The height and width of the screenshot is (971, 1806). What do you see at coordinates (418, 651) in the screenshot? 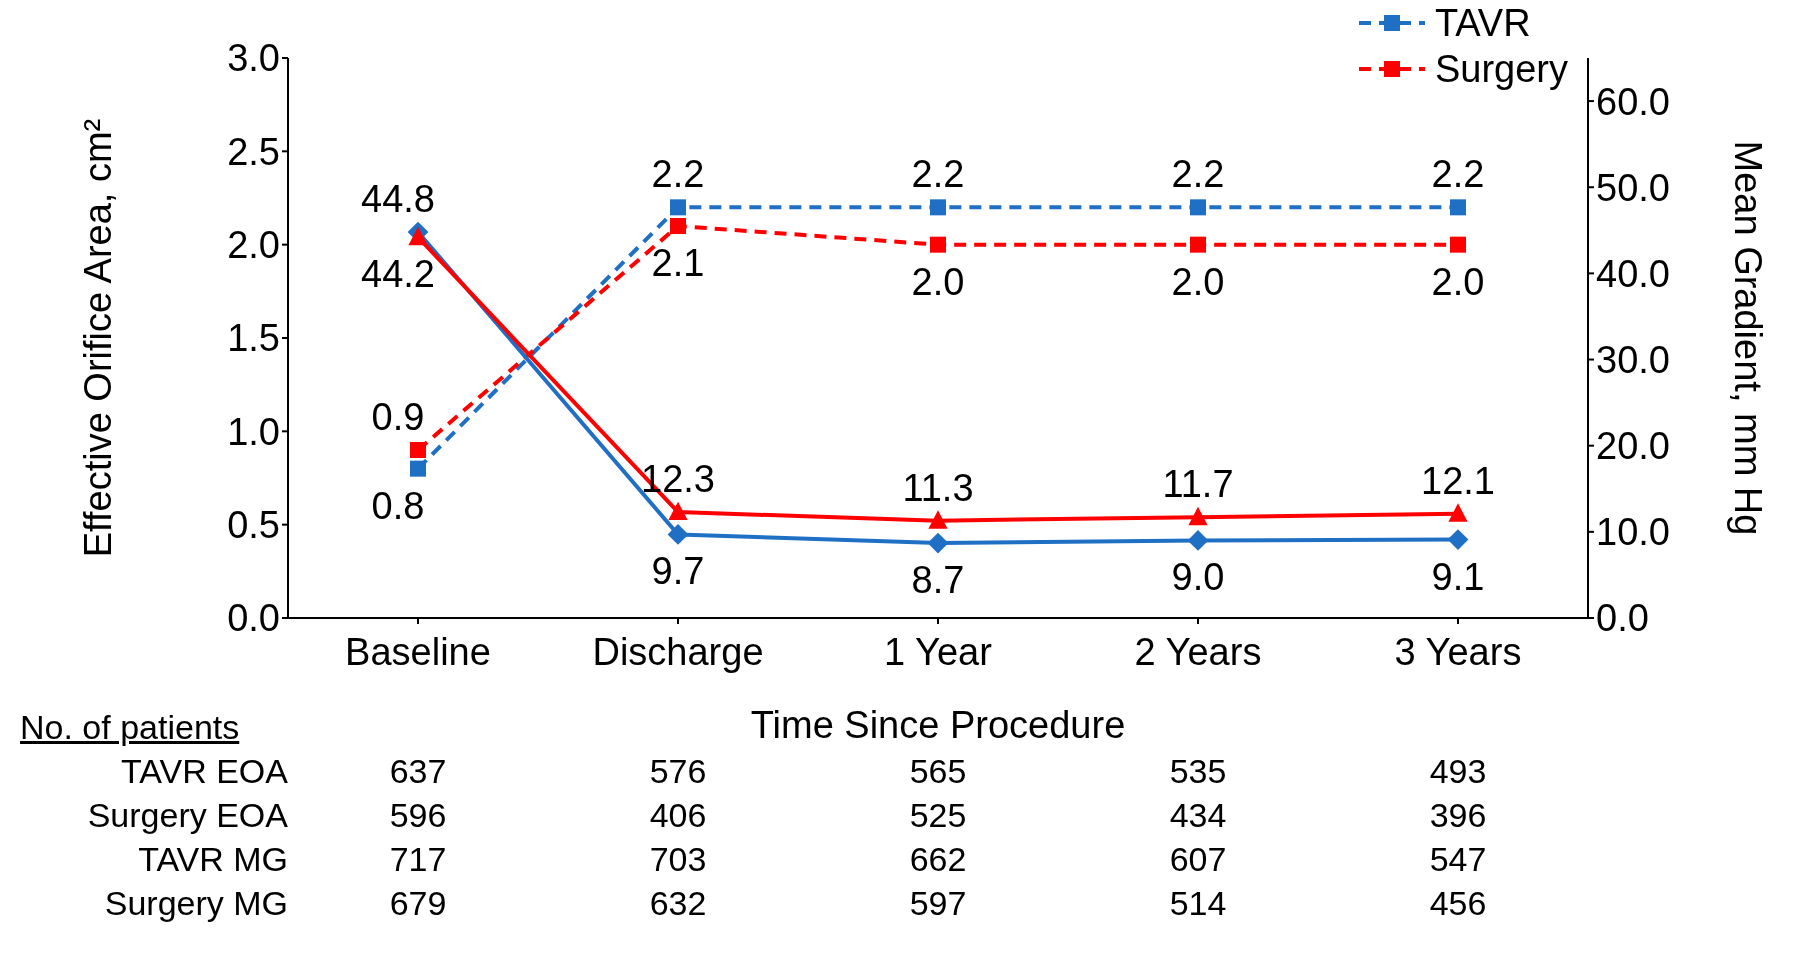
I see `x-tick-label: Baseline` at bounding box center [418, 651].